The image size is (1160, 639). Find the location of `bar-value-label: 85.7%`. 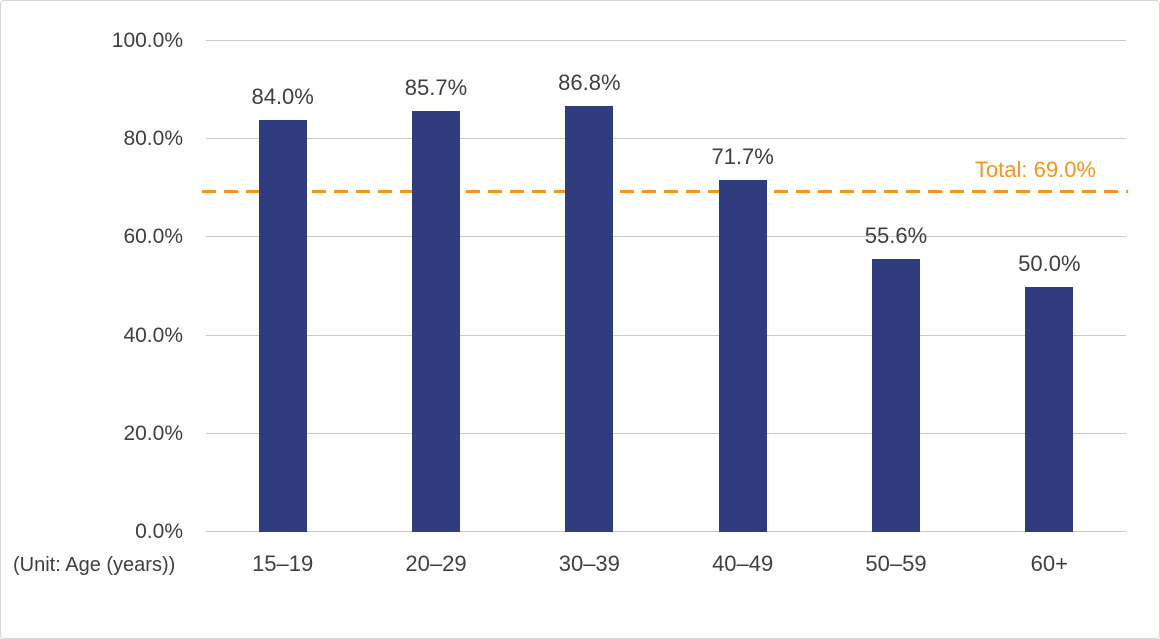

bar-value-label: 85.7% is located at coordinates (436, 88).